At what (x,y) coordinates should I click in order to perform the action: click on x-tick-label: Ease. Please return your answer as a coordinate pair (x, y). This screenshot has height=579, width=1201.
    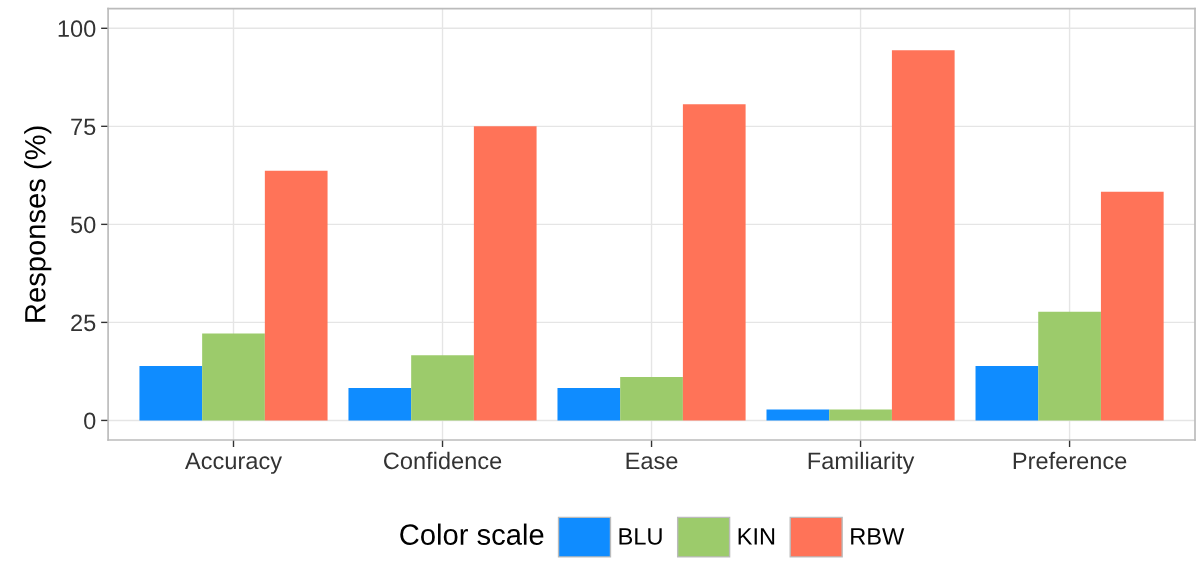
    Looking at the image, I should click on (652, 461).